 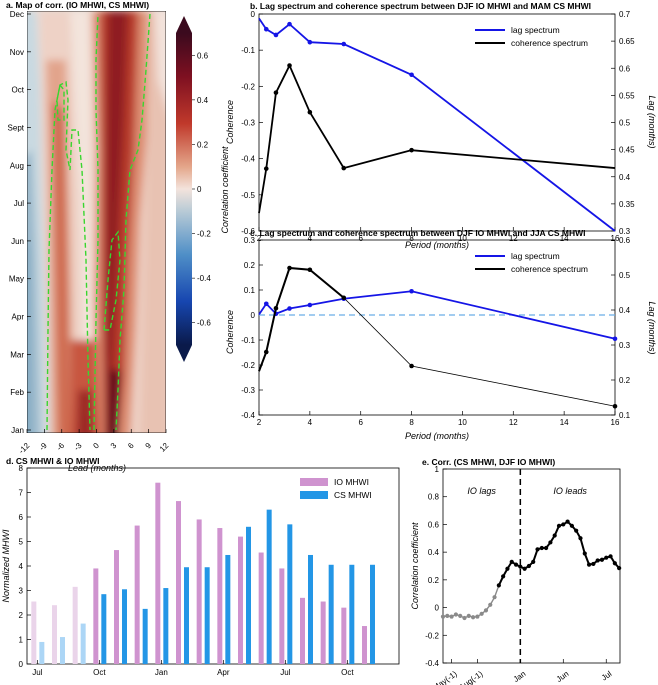 What do you see at coordinates (627, 95) in the screenshot?
I see `y2-tick-label: 0.55` at bounding box center [627, 95].